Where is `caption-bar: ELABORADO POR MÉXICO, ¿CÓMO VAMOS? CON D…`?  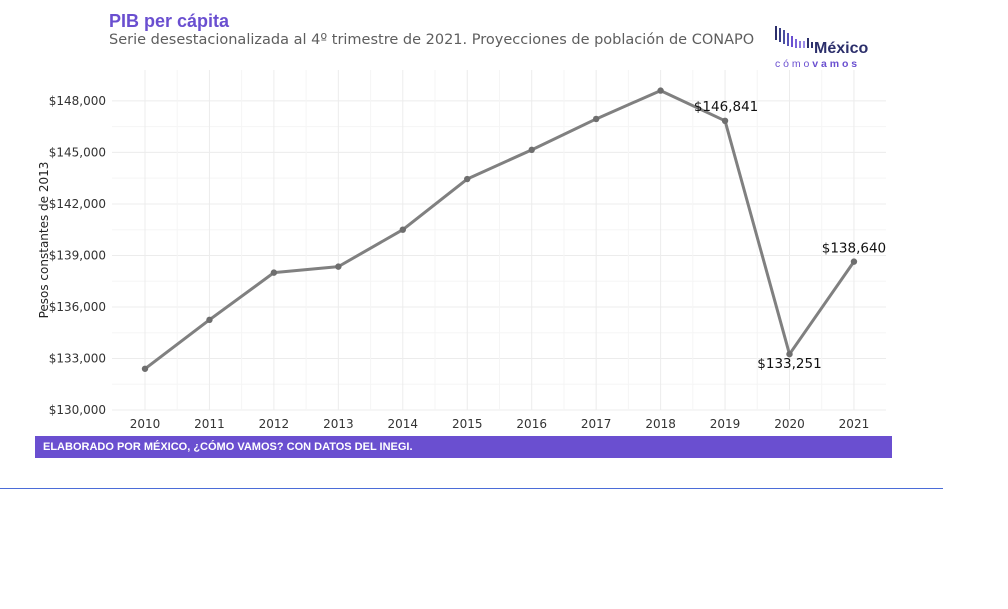 caption-bar: ELABORADO POR MÉXICO, ¿CÓMO VAMOS? CON D… is located at coordinates (463, 447).